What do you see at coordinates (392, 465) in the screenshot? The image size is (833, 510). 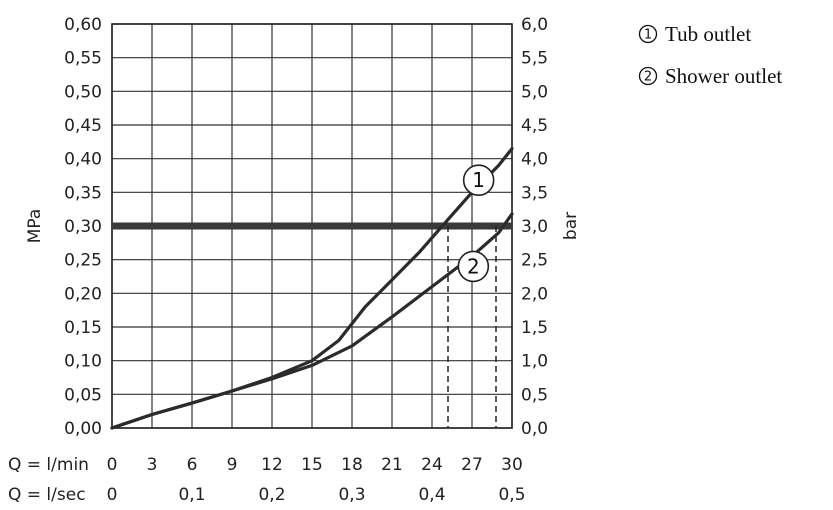 I see `x-tick-label: 21` at bounding box center [392, 465].